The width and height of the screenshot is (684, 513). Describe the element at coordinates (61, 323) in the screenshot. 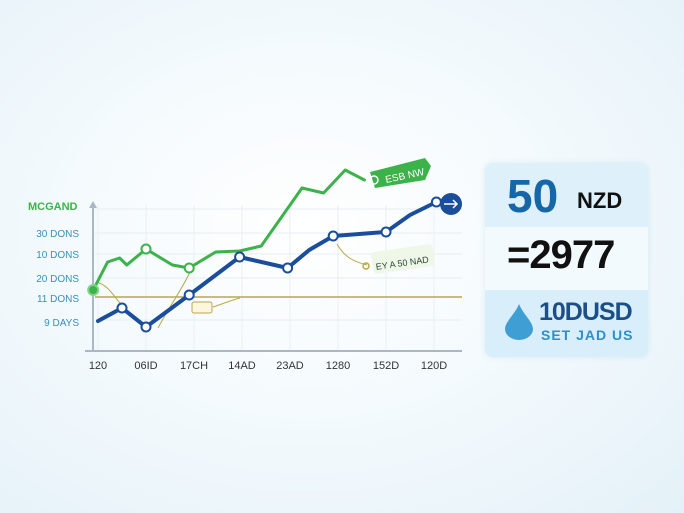

I see `y-tick-label: 9 DAYS` at that location.